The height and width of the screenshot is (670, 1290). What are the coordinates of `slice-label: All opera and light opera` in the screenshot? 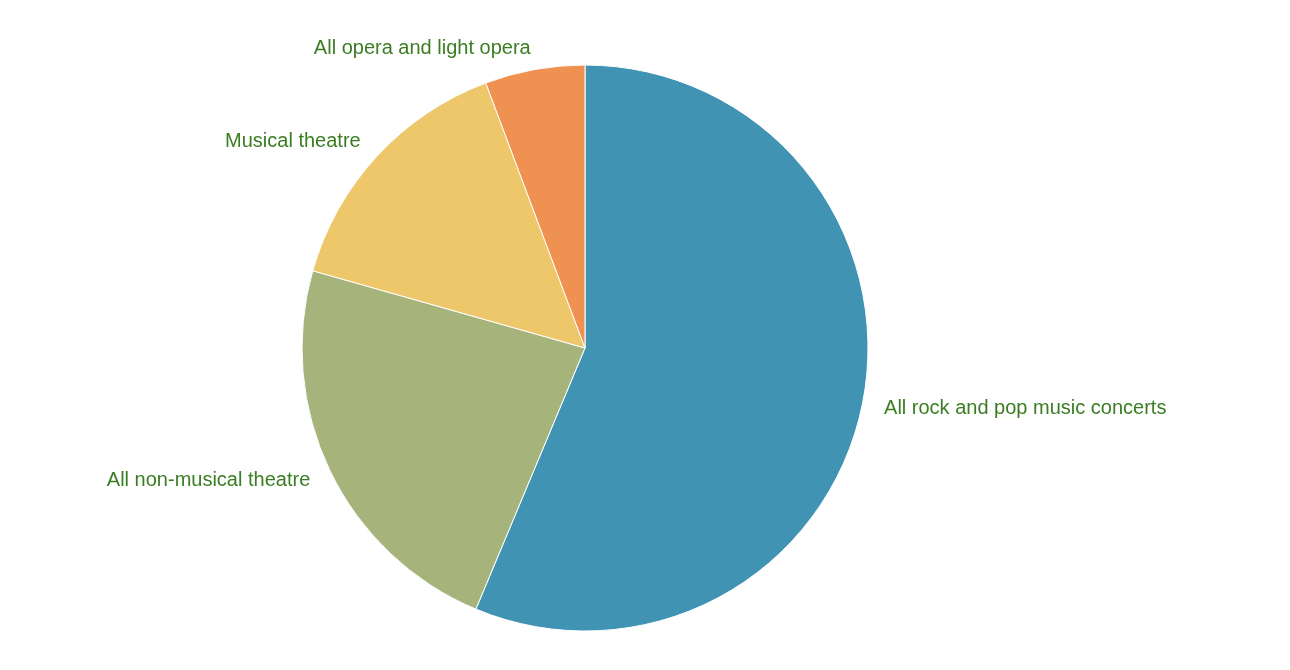 It's located at (422, 46).